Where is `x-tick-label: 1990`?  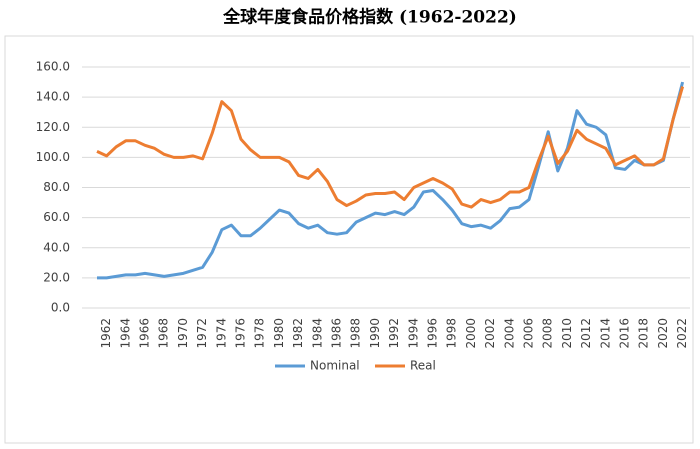
x-tick-label: 1990 is located at coordinates (375, 333).